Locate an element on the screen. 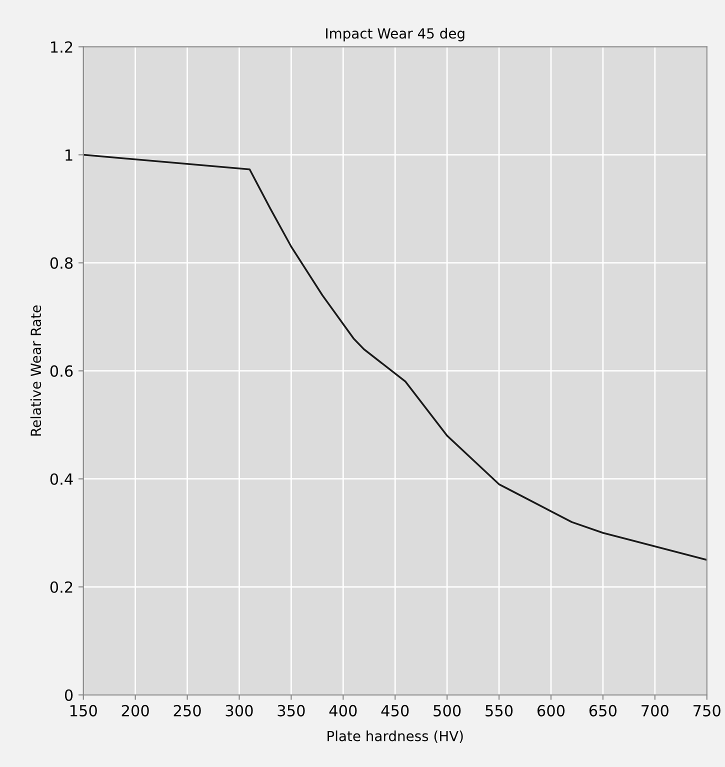 Image resolution: width=725 pixels, height=767 pixels. x-axis-title: Plate hardness (HV) is located at coordinates (395, 736).